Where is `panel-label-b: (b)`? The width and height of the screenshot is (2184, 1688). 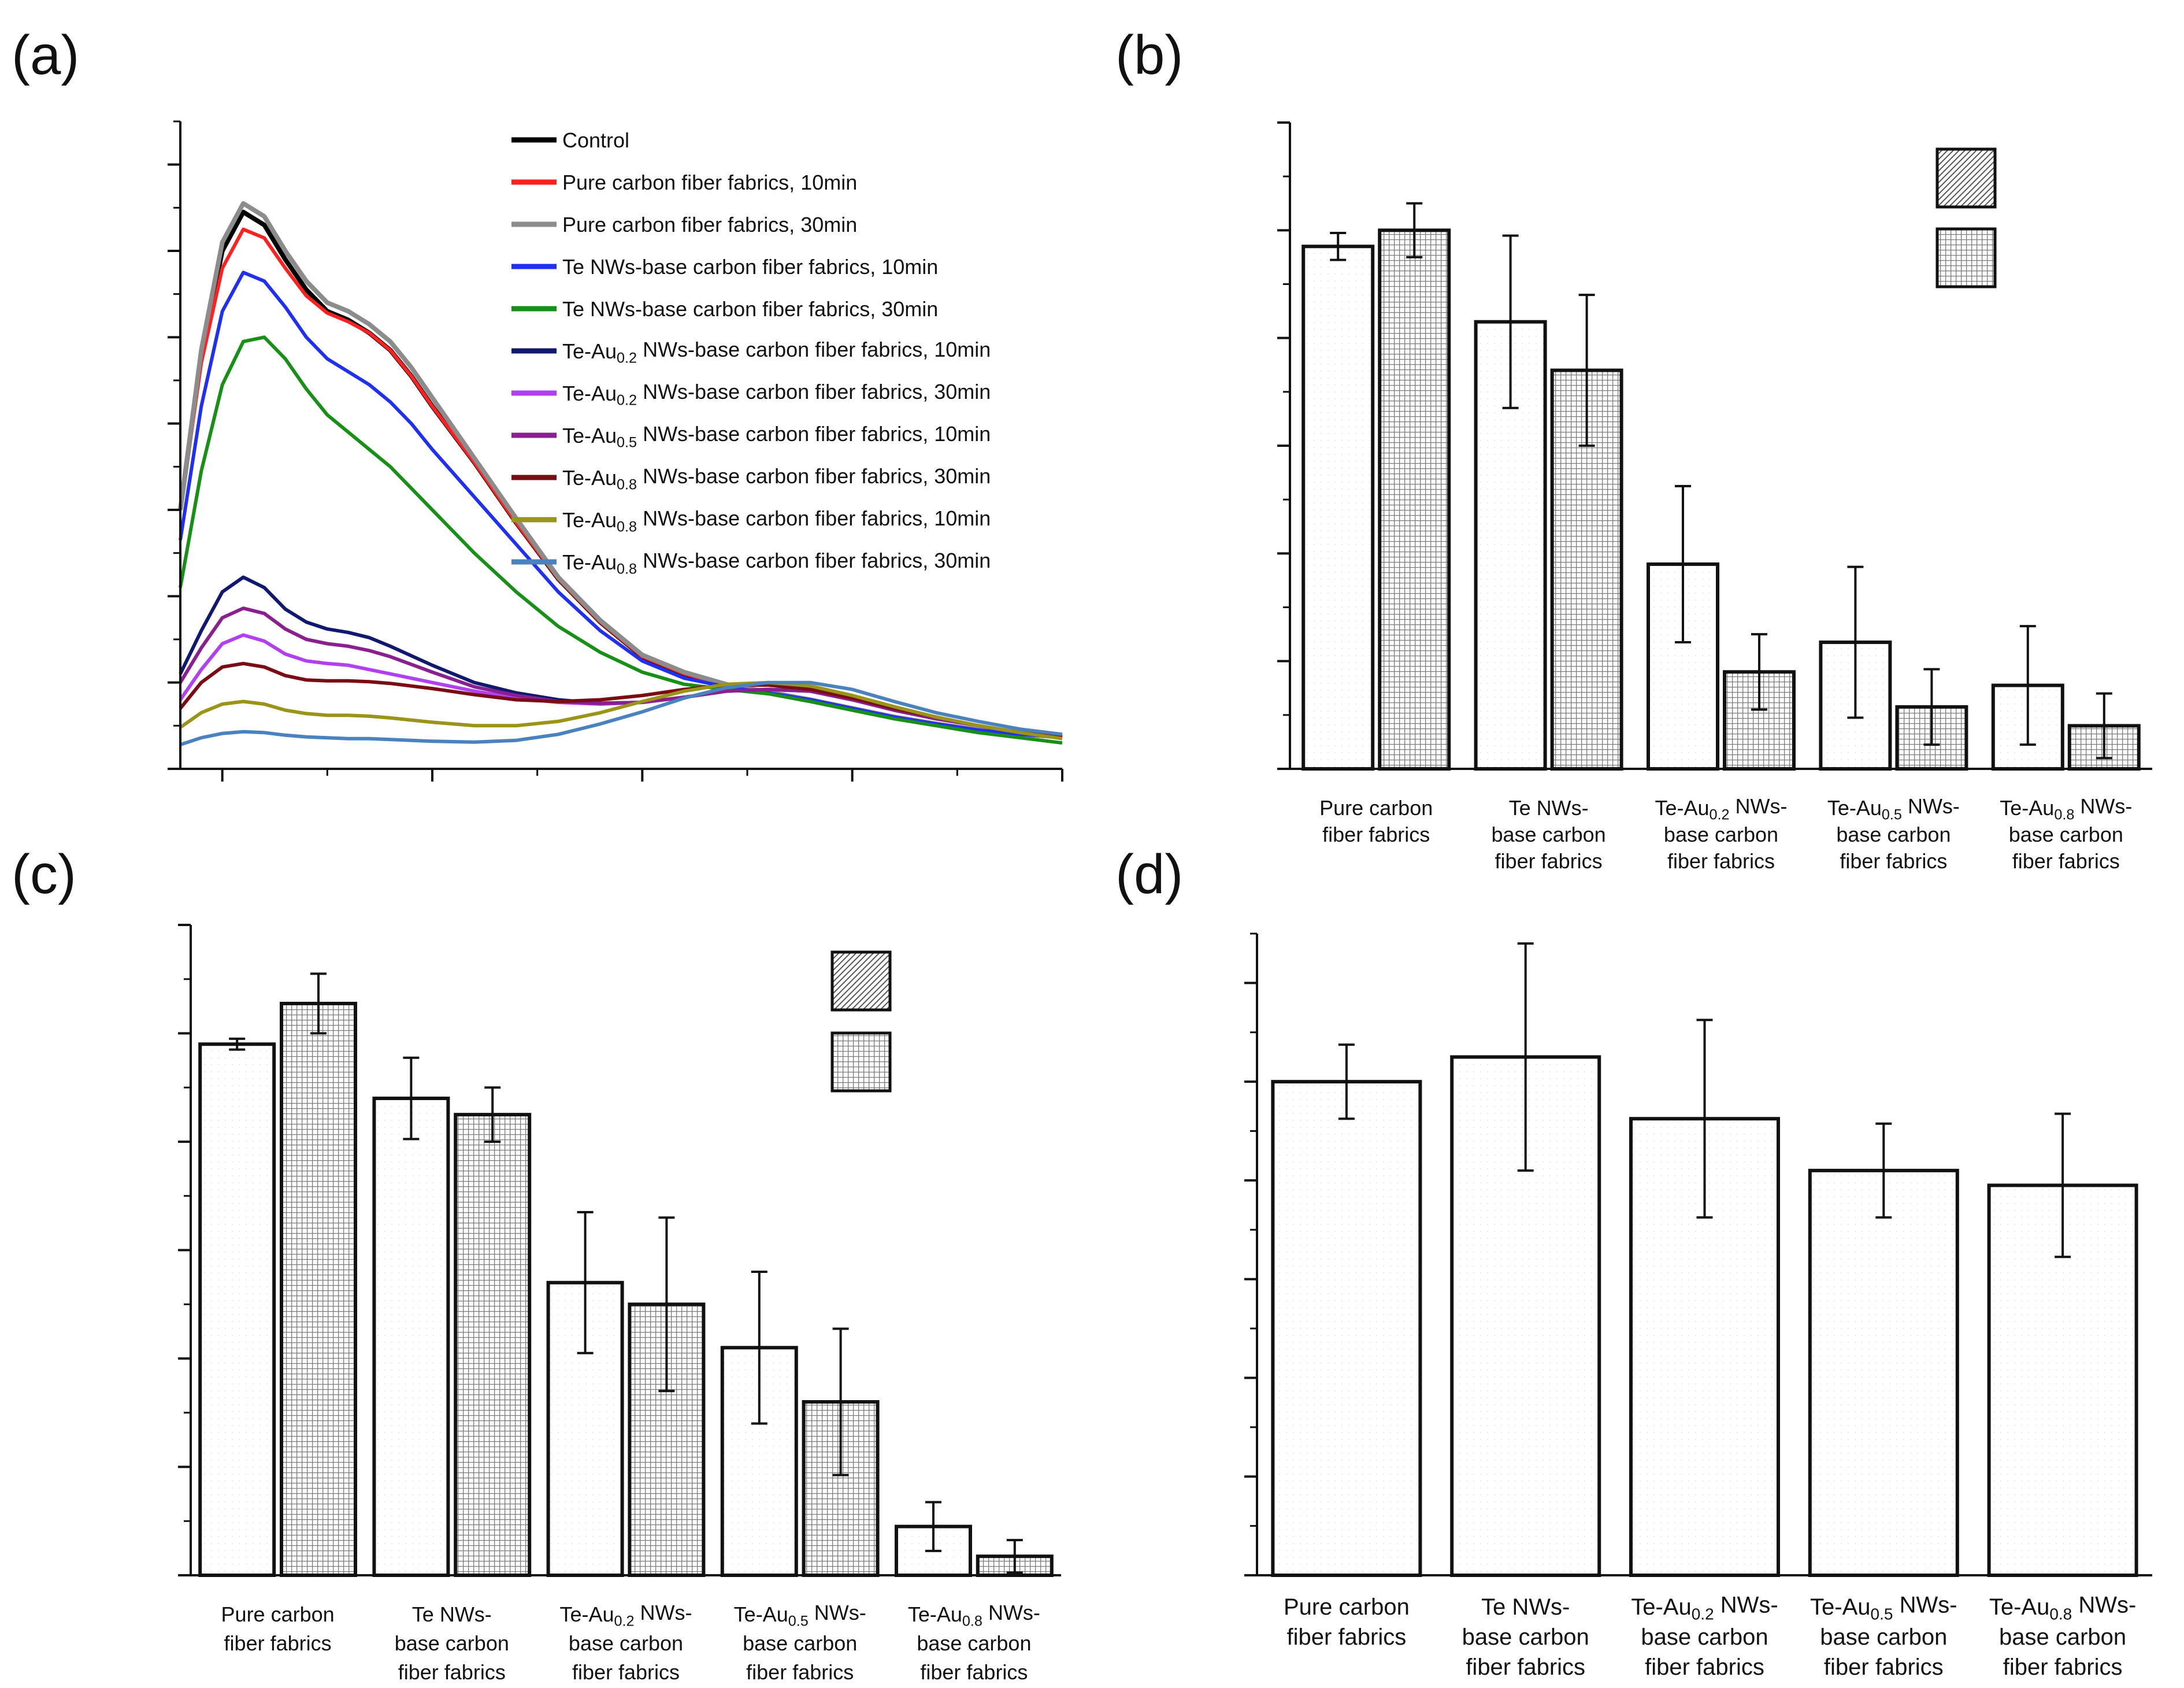
panel-label-b: (b) is located at coordinates (1149, 55).